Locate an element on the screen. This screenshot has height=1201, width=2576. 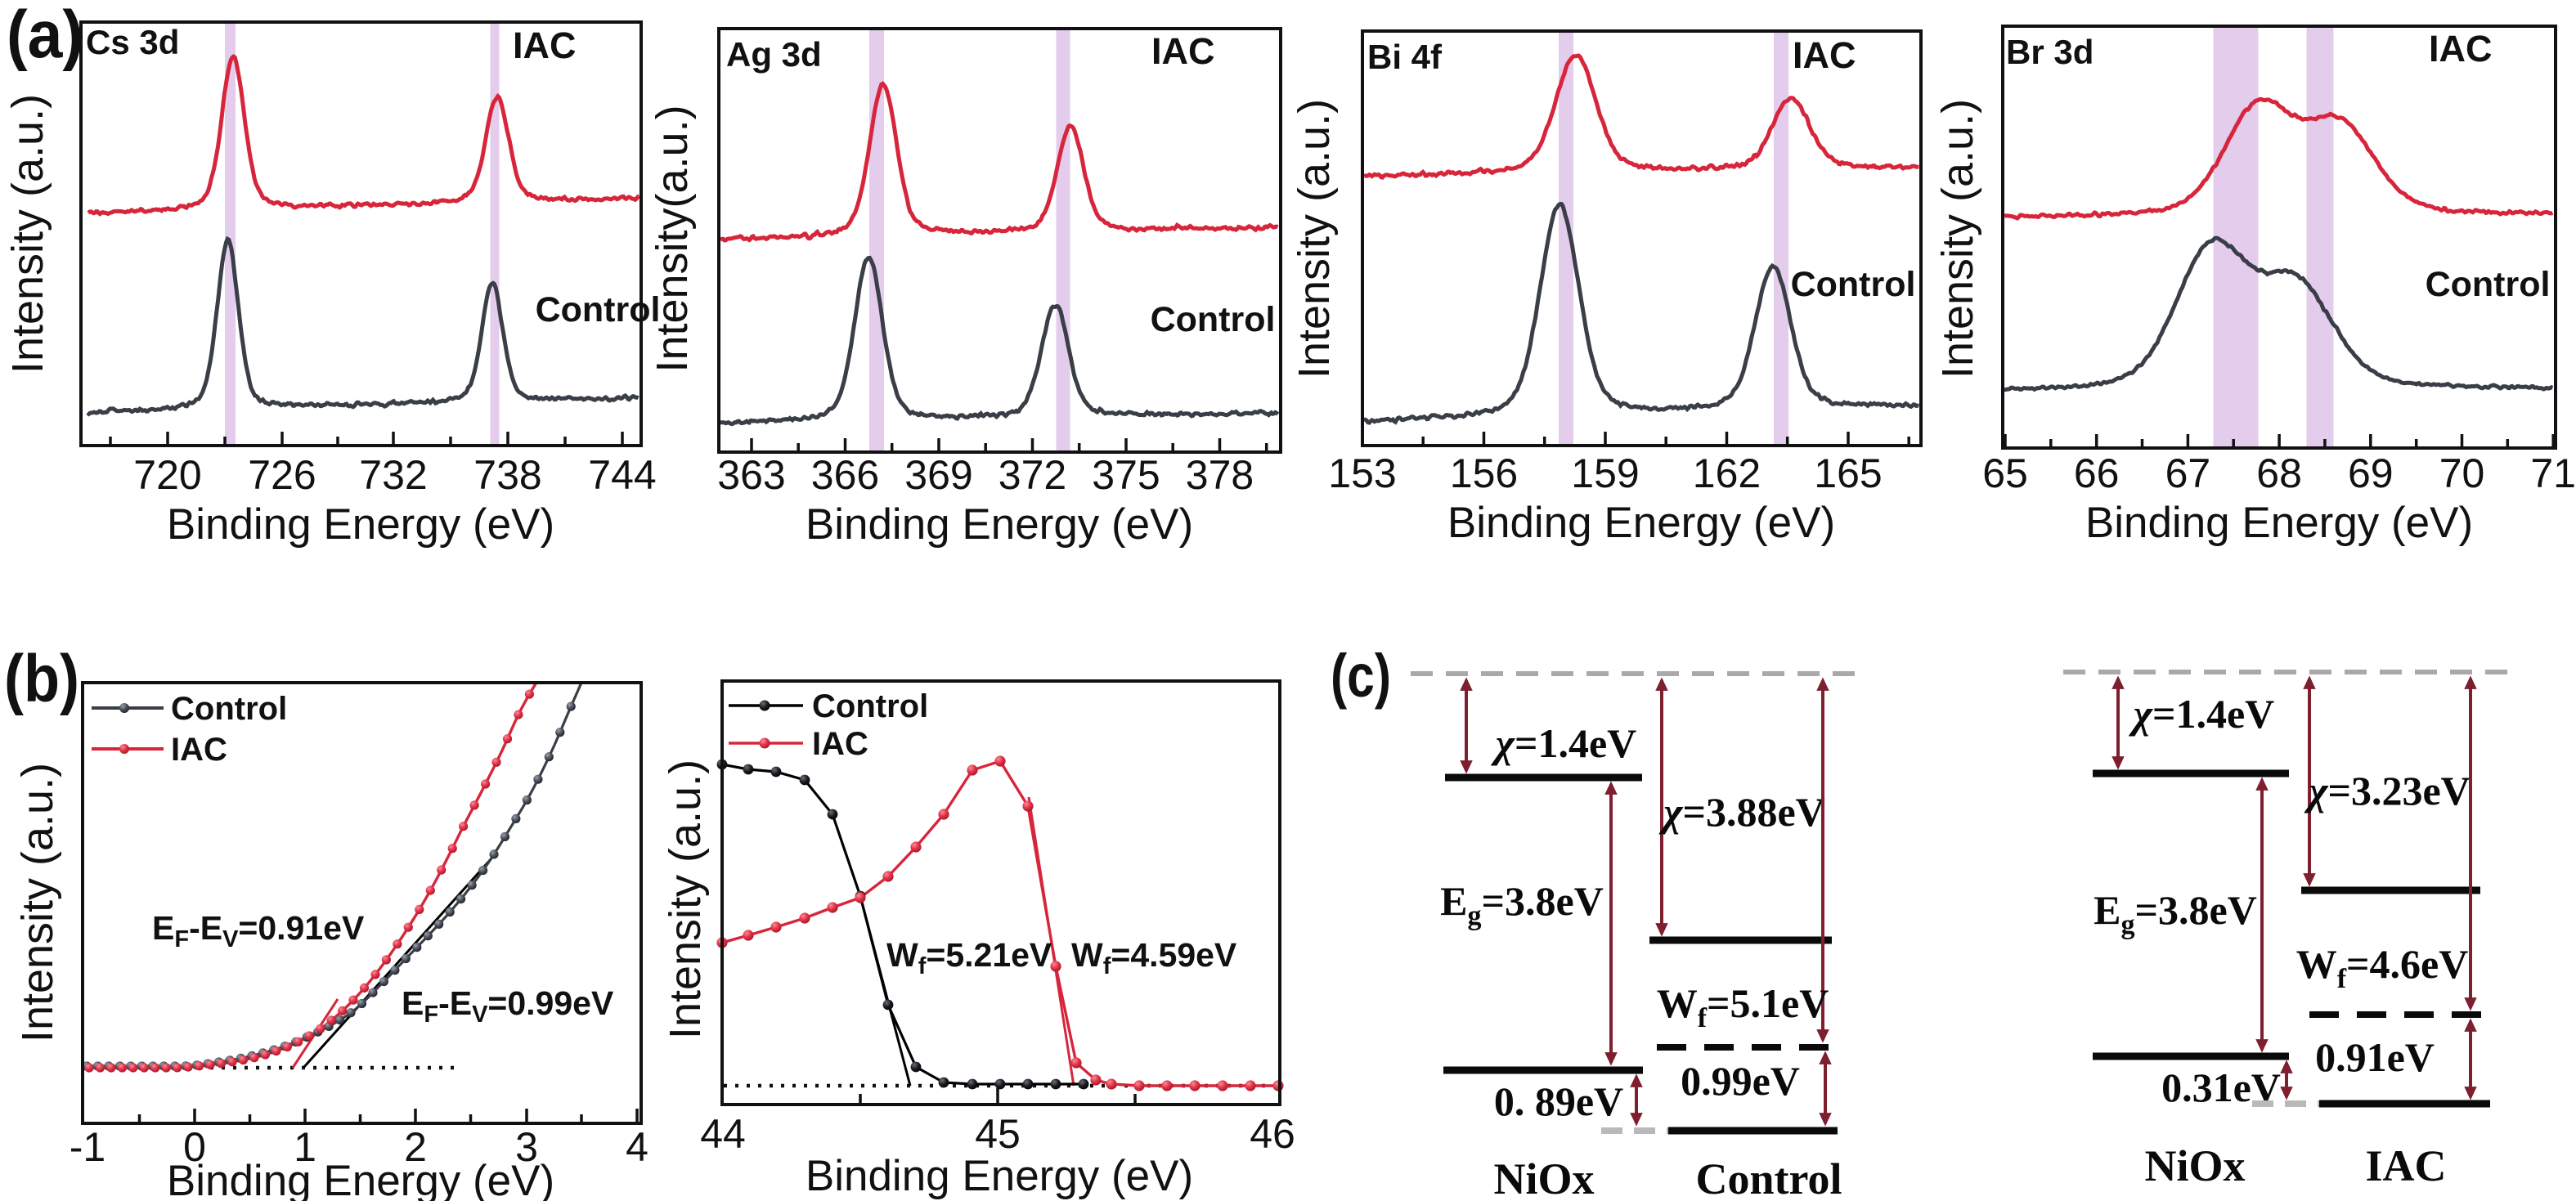
svg-text: 369 is located at coordinates (938, 475).